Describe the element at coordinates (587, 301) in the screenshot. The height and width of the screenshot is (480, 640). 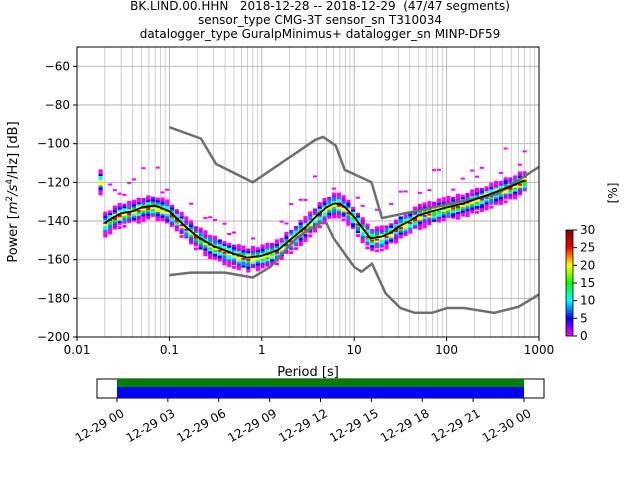
I see `colorbar-tick-label: 10` at that location.